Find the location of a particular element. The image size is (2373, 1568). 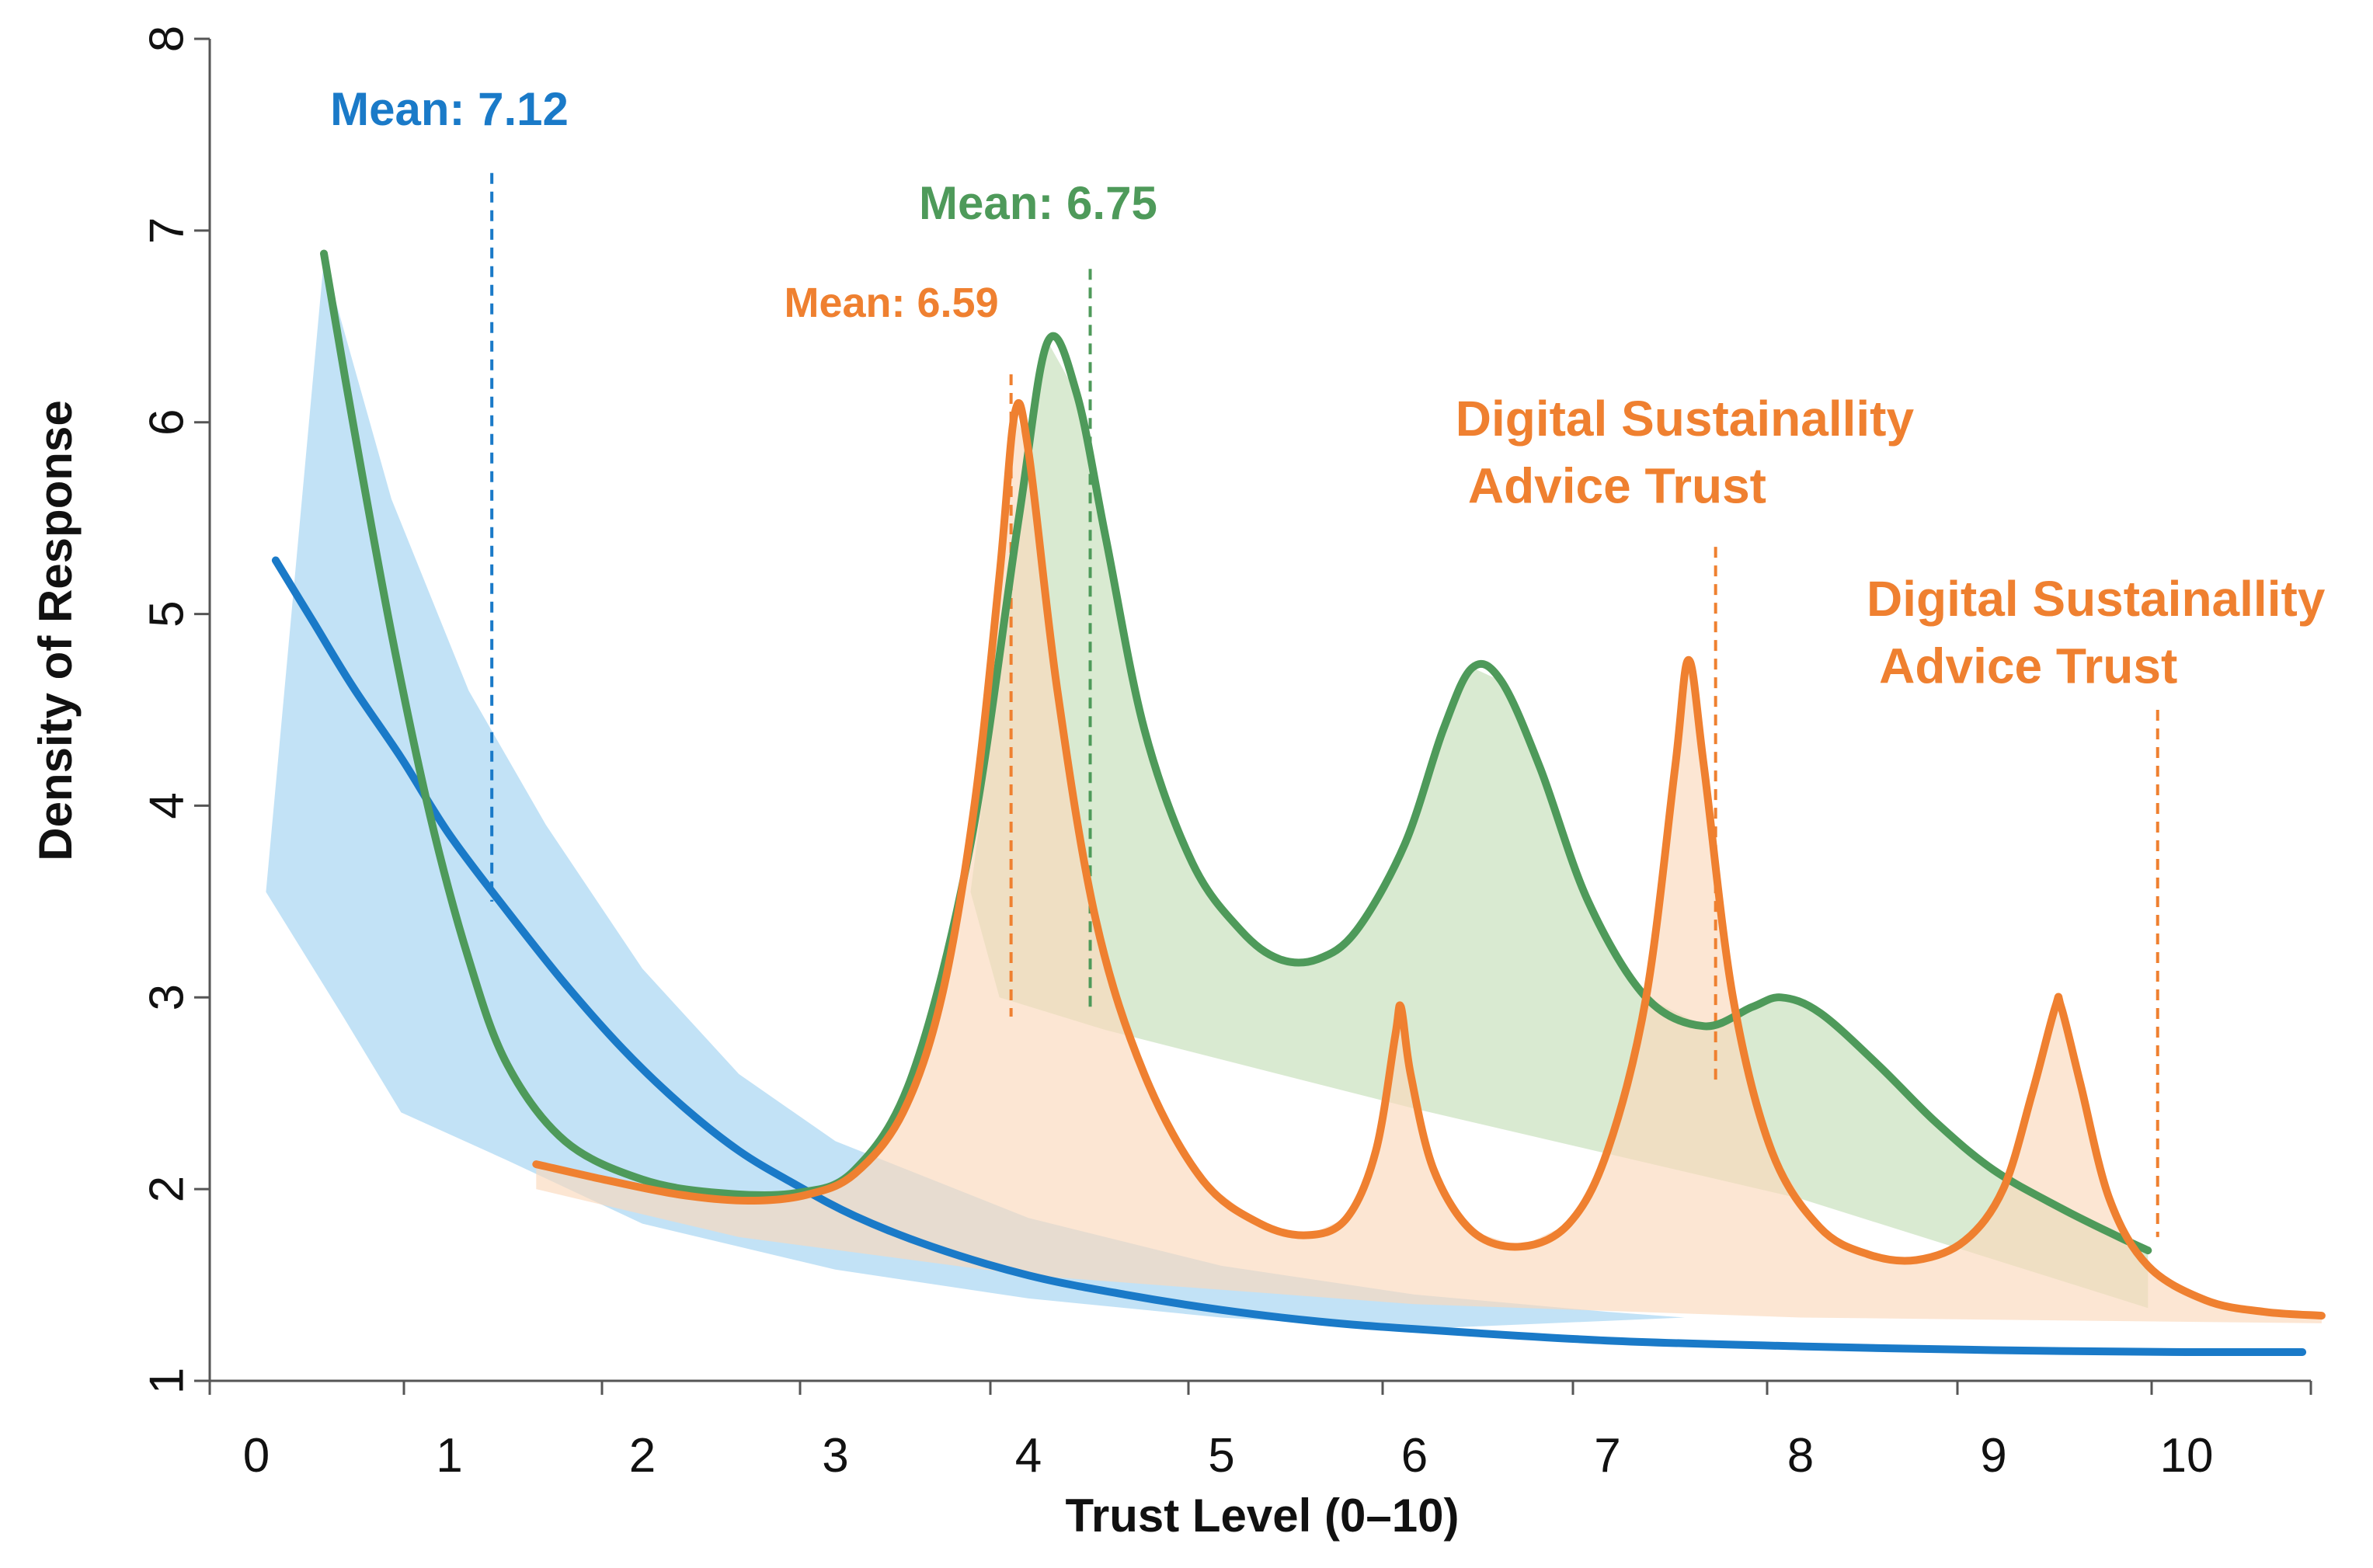

x-tick-label: 9 is located at coordinates (1993, 1456).